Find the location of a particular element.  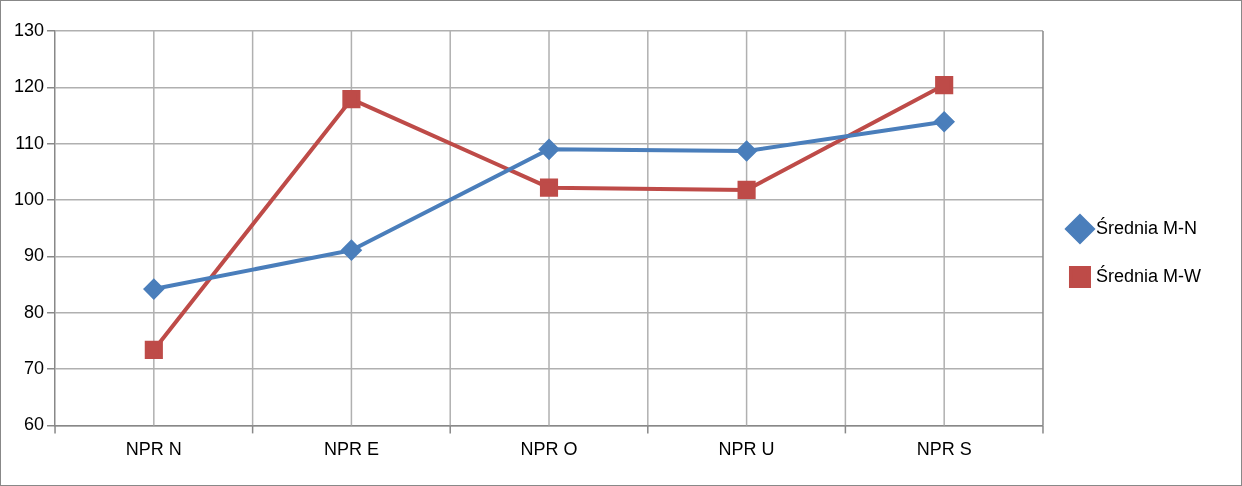

y-tick-label: 100 is located at coordinates (29, 199).